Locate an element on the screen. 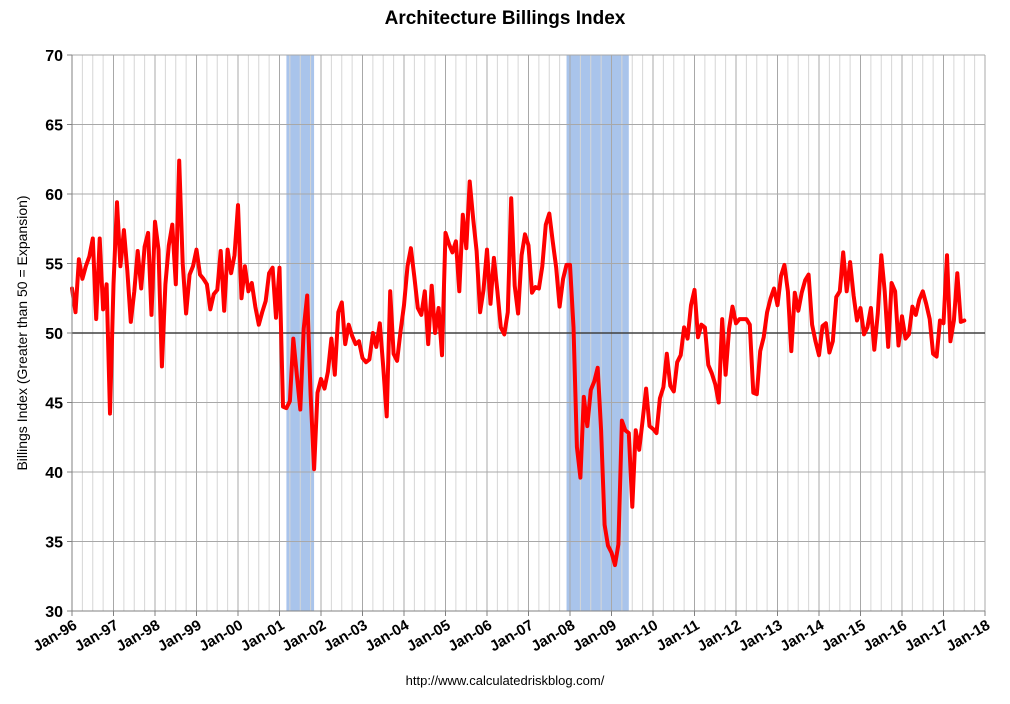  x-tick-label: Jan-11 is located at coordinates (678, 636).